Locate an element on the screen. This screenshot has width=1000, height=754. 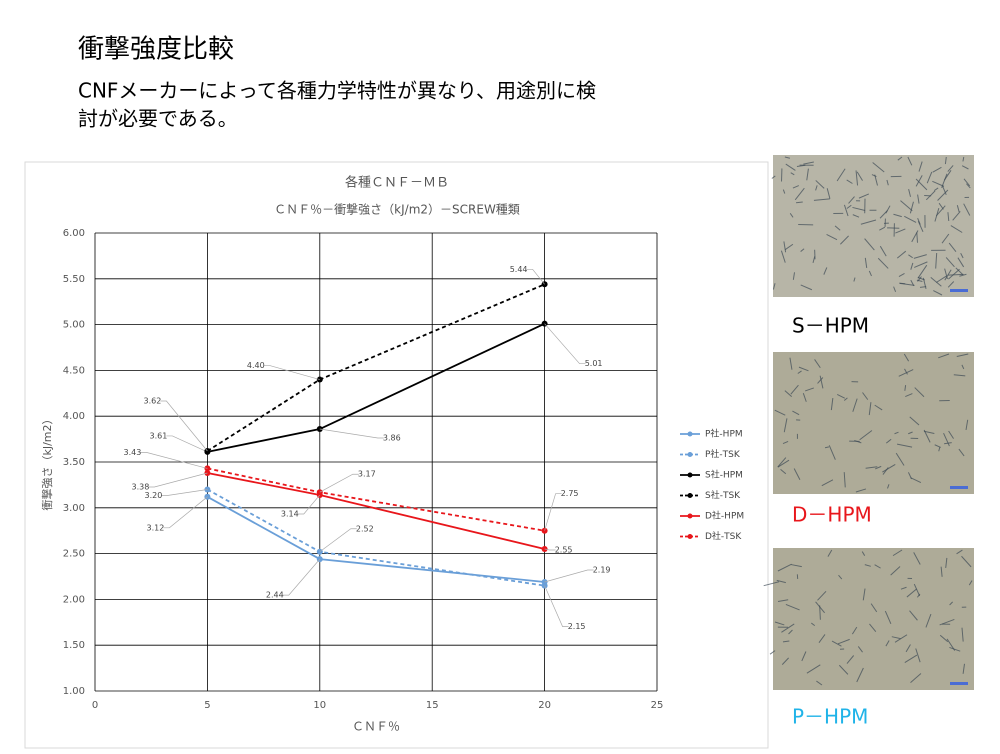
data-label: 3.14 is located at coordinates (290, 513).